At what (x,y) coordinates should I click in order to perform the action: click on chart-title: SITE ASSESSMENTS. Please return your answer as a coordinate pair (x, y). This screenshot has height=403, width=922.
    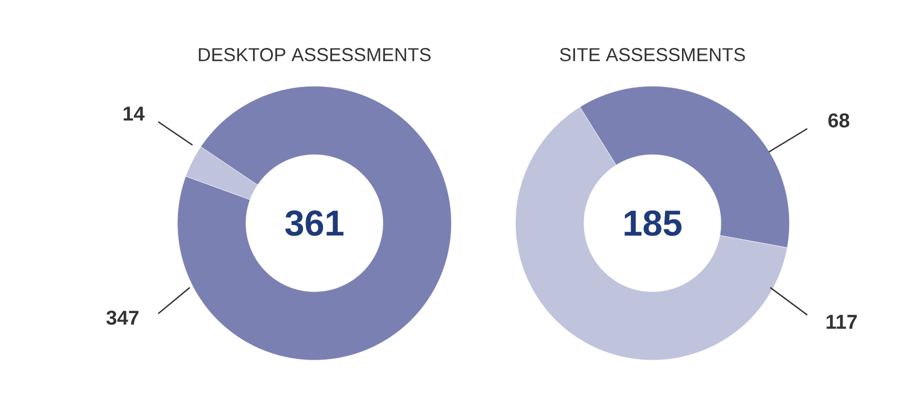
    Looking at the image, I should click on (652, 55).